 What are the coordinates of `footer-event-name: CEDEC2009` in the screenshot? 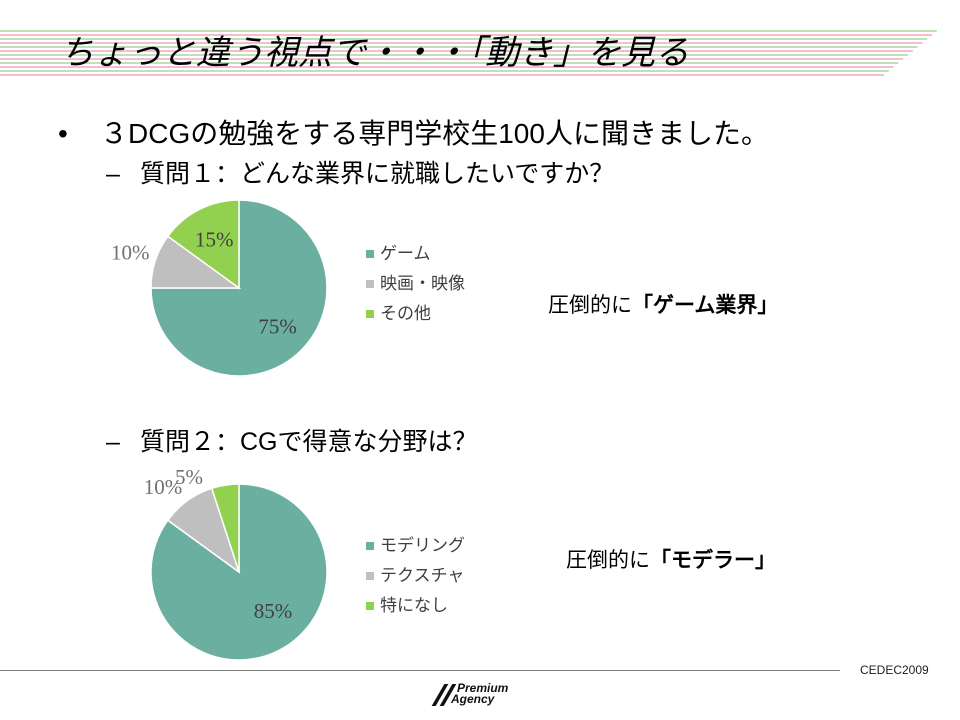 It's located at (894, 670).